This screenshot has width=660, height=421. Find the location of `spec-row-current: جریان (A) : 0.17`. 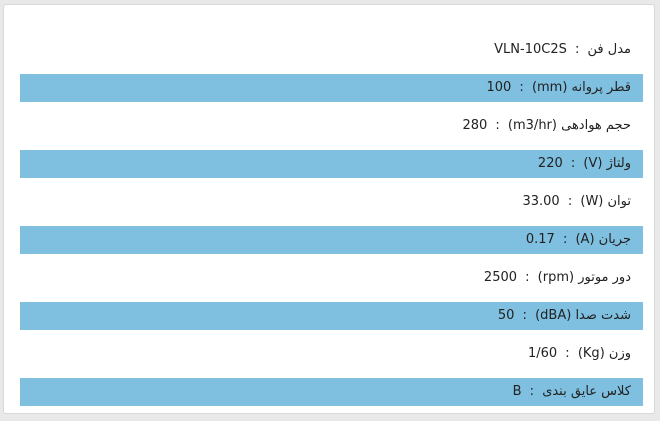

spec-row-current: جریان (A) : 0.17 is located at coordinates (331, 240).